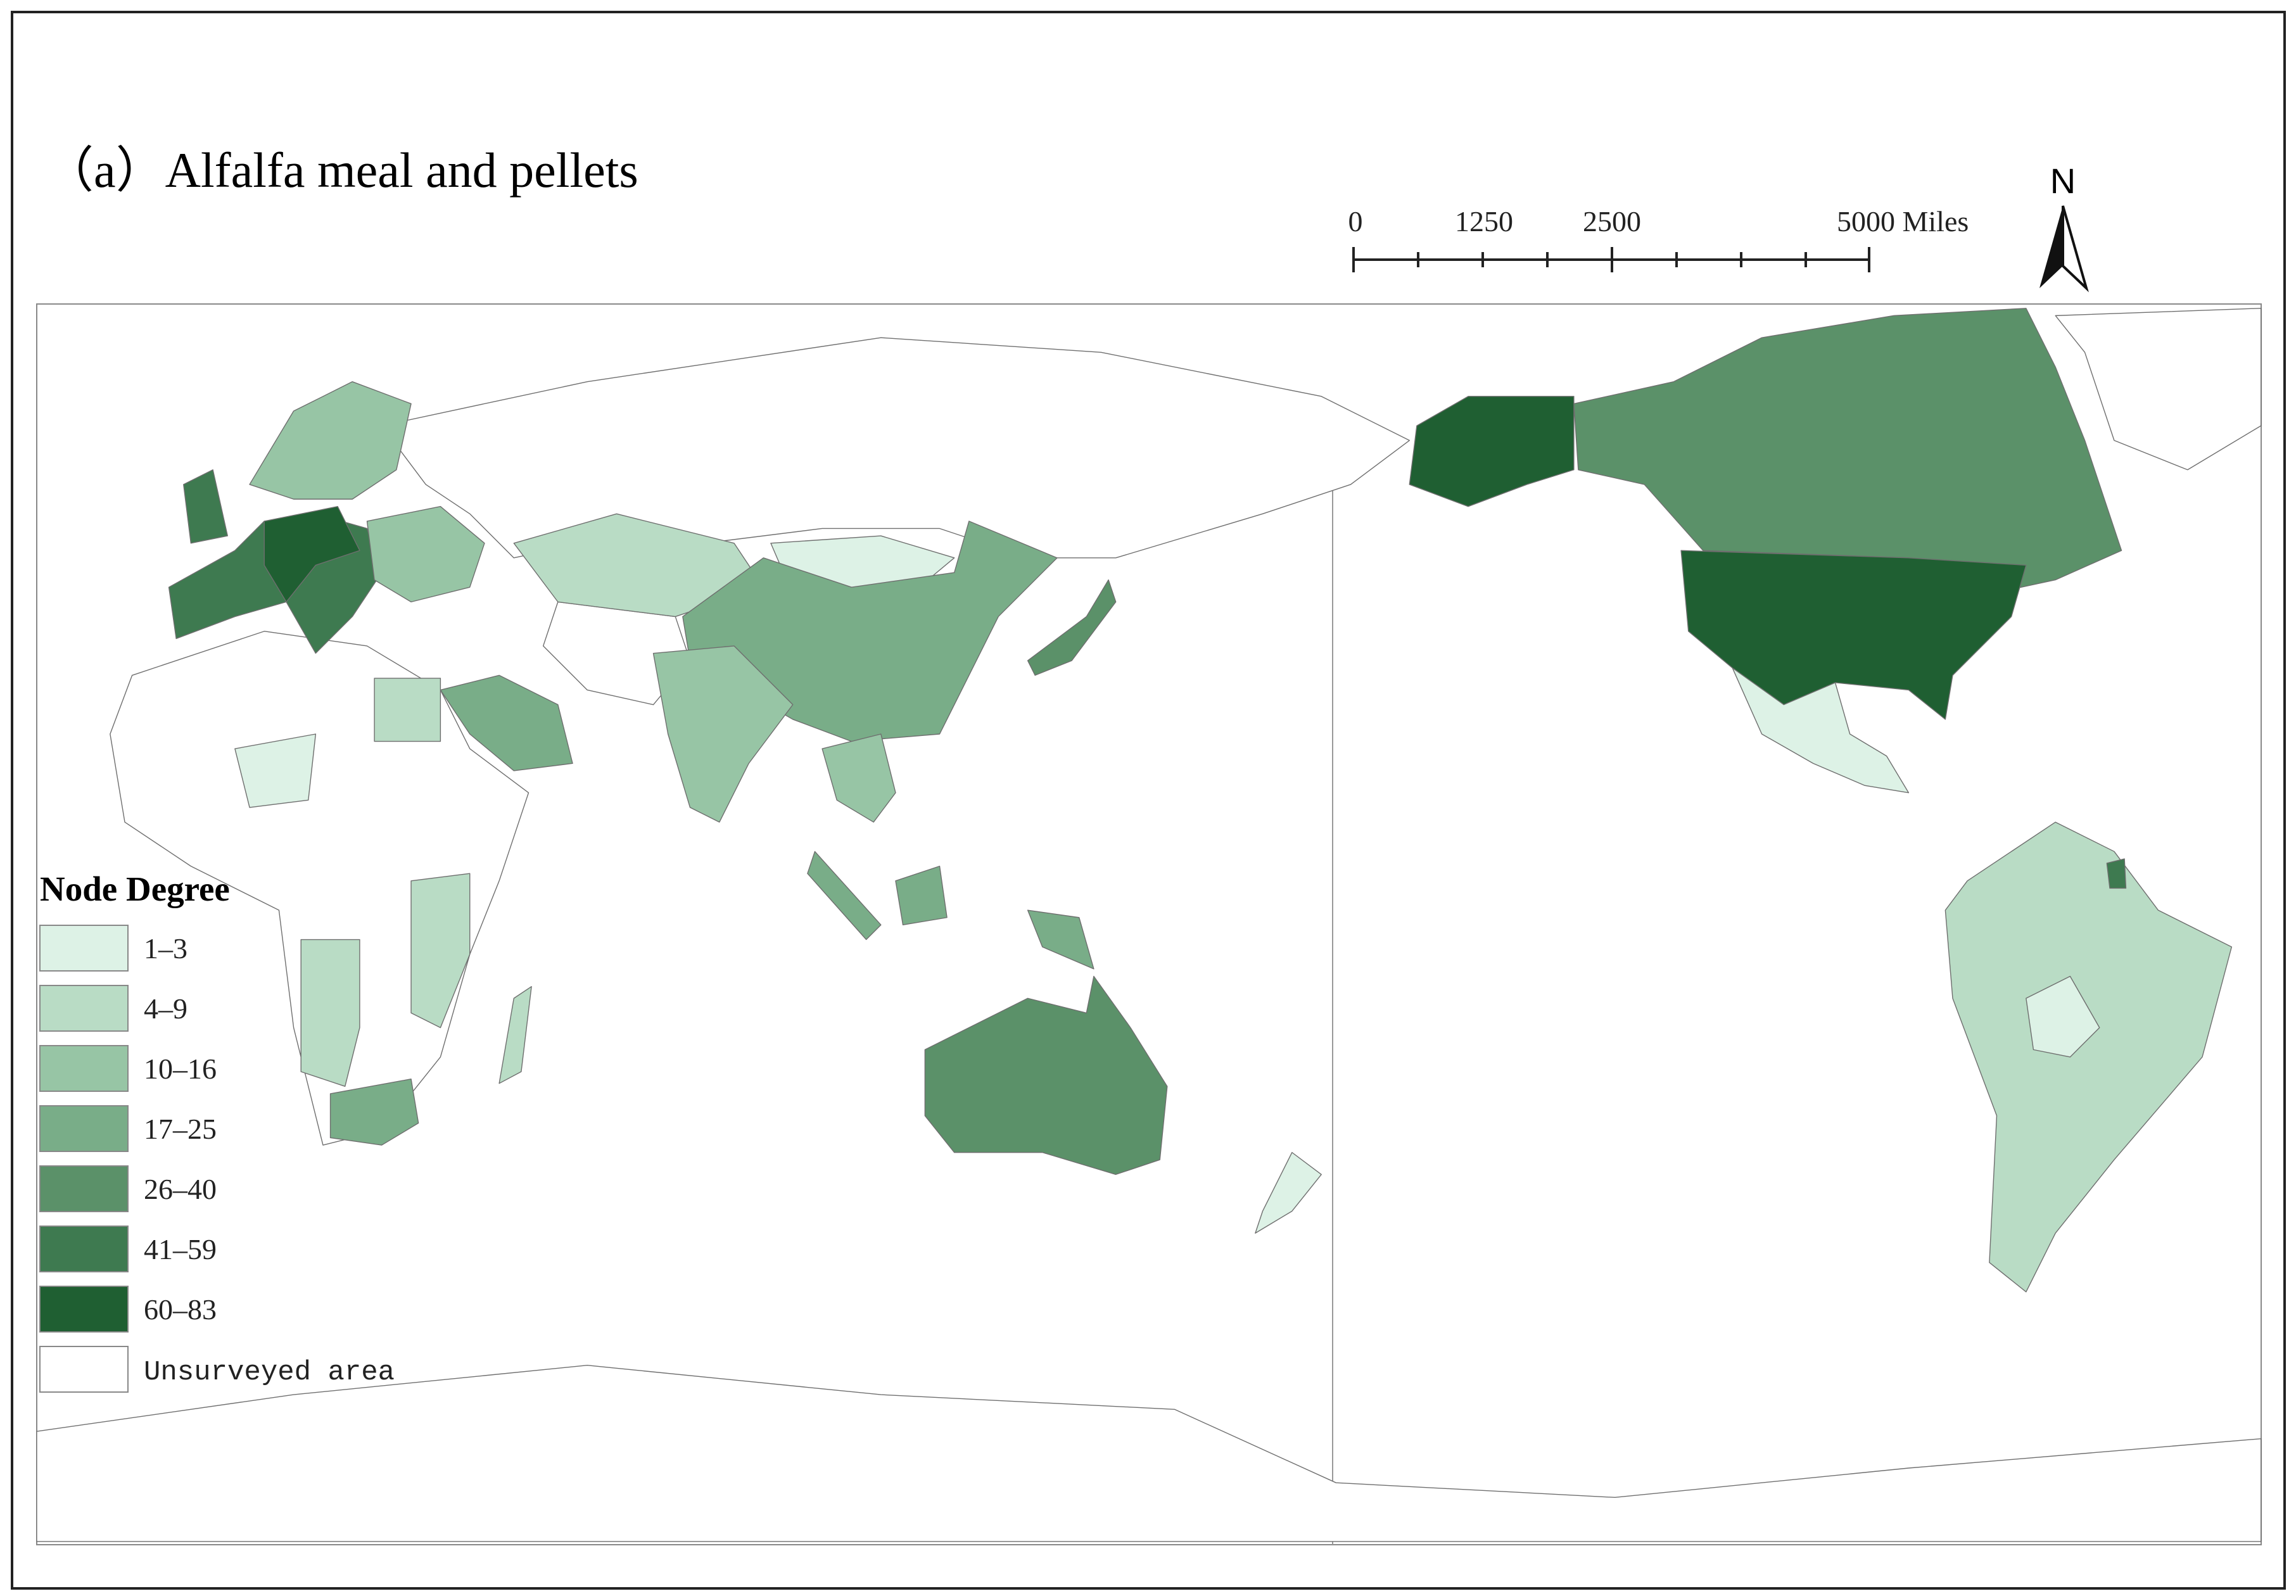  What do you see at coordinates (844, 895) in the screenshot?
I see `indonesia` at bounding box center [844, 895].